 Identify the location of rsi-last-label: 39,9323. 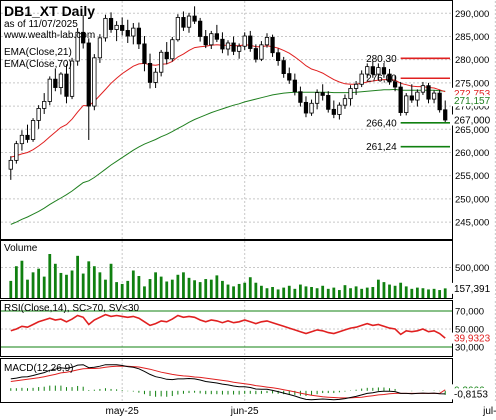
(472, 339).